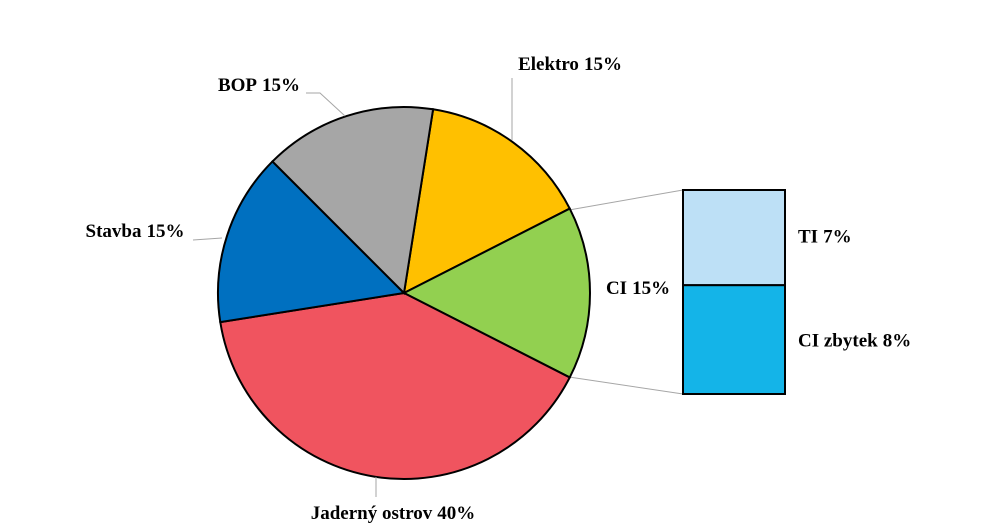  I want to click on data-label: Stavba 15%, so click(135, 231).